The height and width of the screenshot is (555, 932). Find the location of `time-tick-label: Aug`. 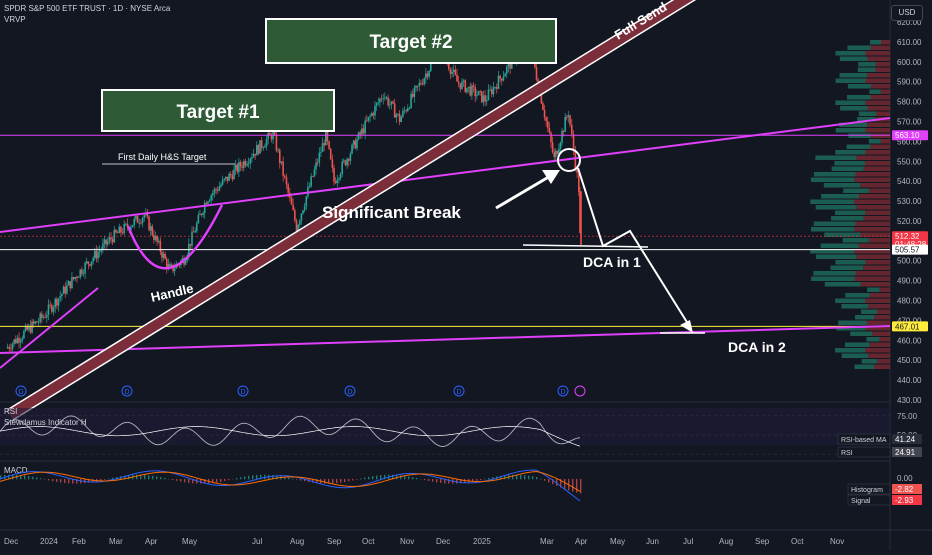

time-tick-label: Aug is located at coordinates (726, 541).